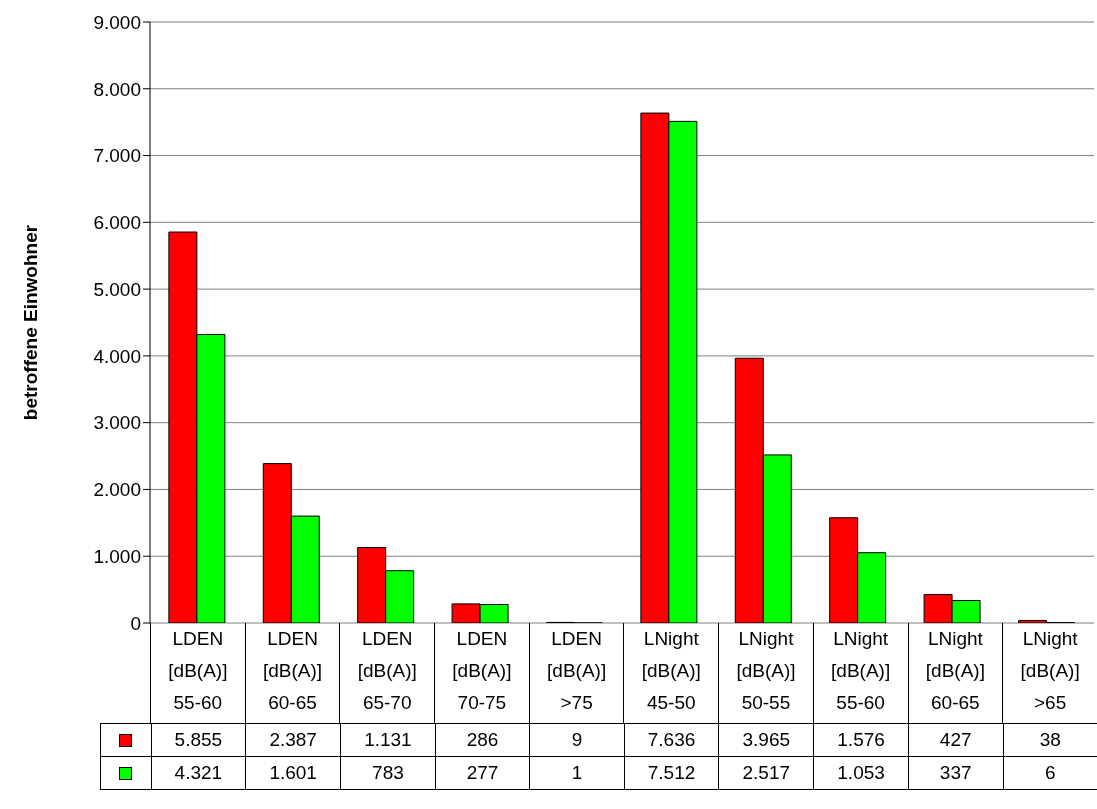 The height and width of the screenshot is (809, 1097). What do you see at coordinates (198, 740) in the screenshot?
I see `data-label: 5.855` at bounding box center [198, 740].